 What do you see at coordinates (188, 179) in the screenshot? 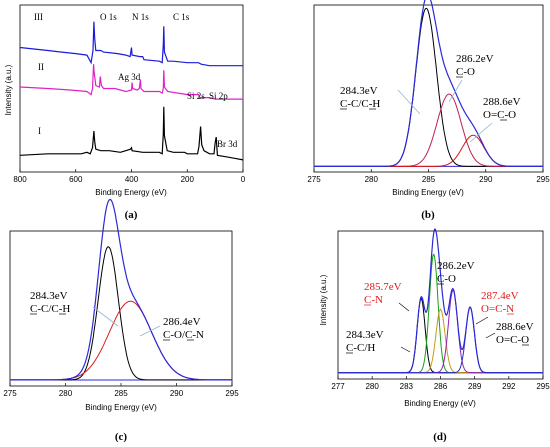
I see `x-tick-label: 200` at bounding box center [188, 179].